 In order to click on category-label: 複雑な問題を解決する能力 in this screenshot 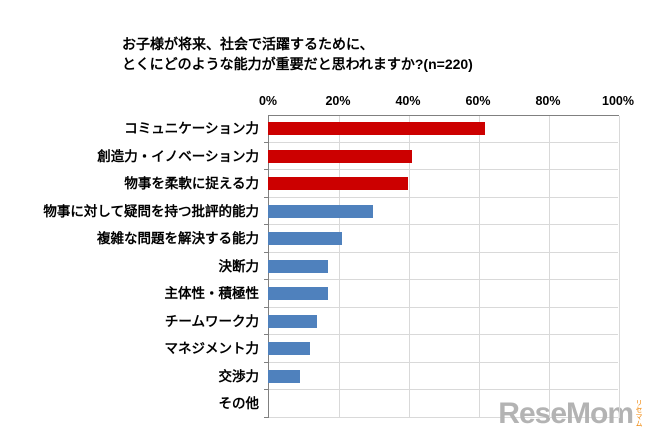, I will do `click(178, 238)`.